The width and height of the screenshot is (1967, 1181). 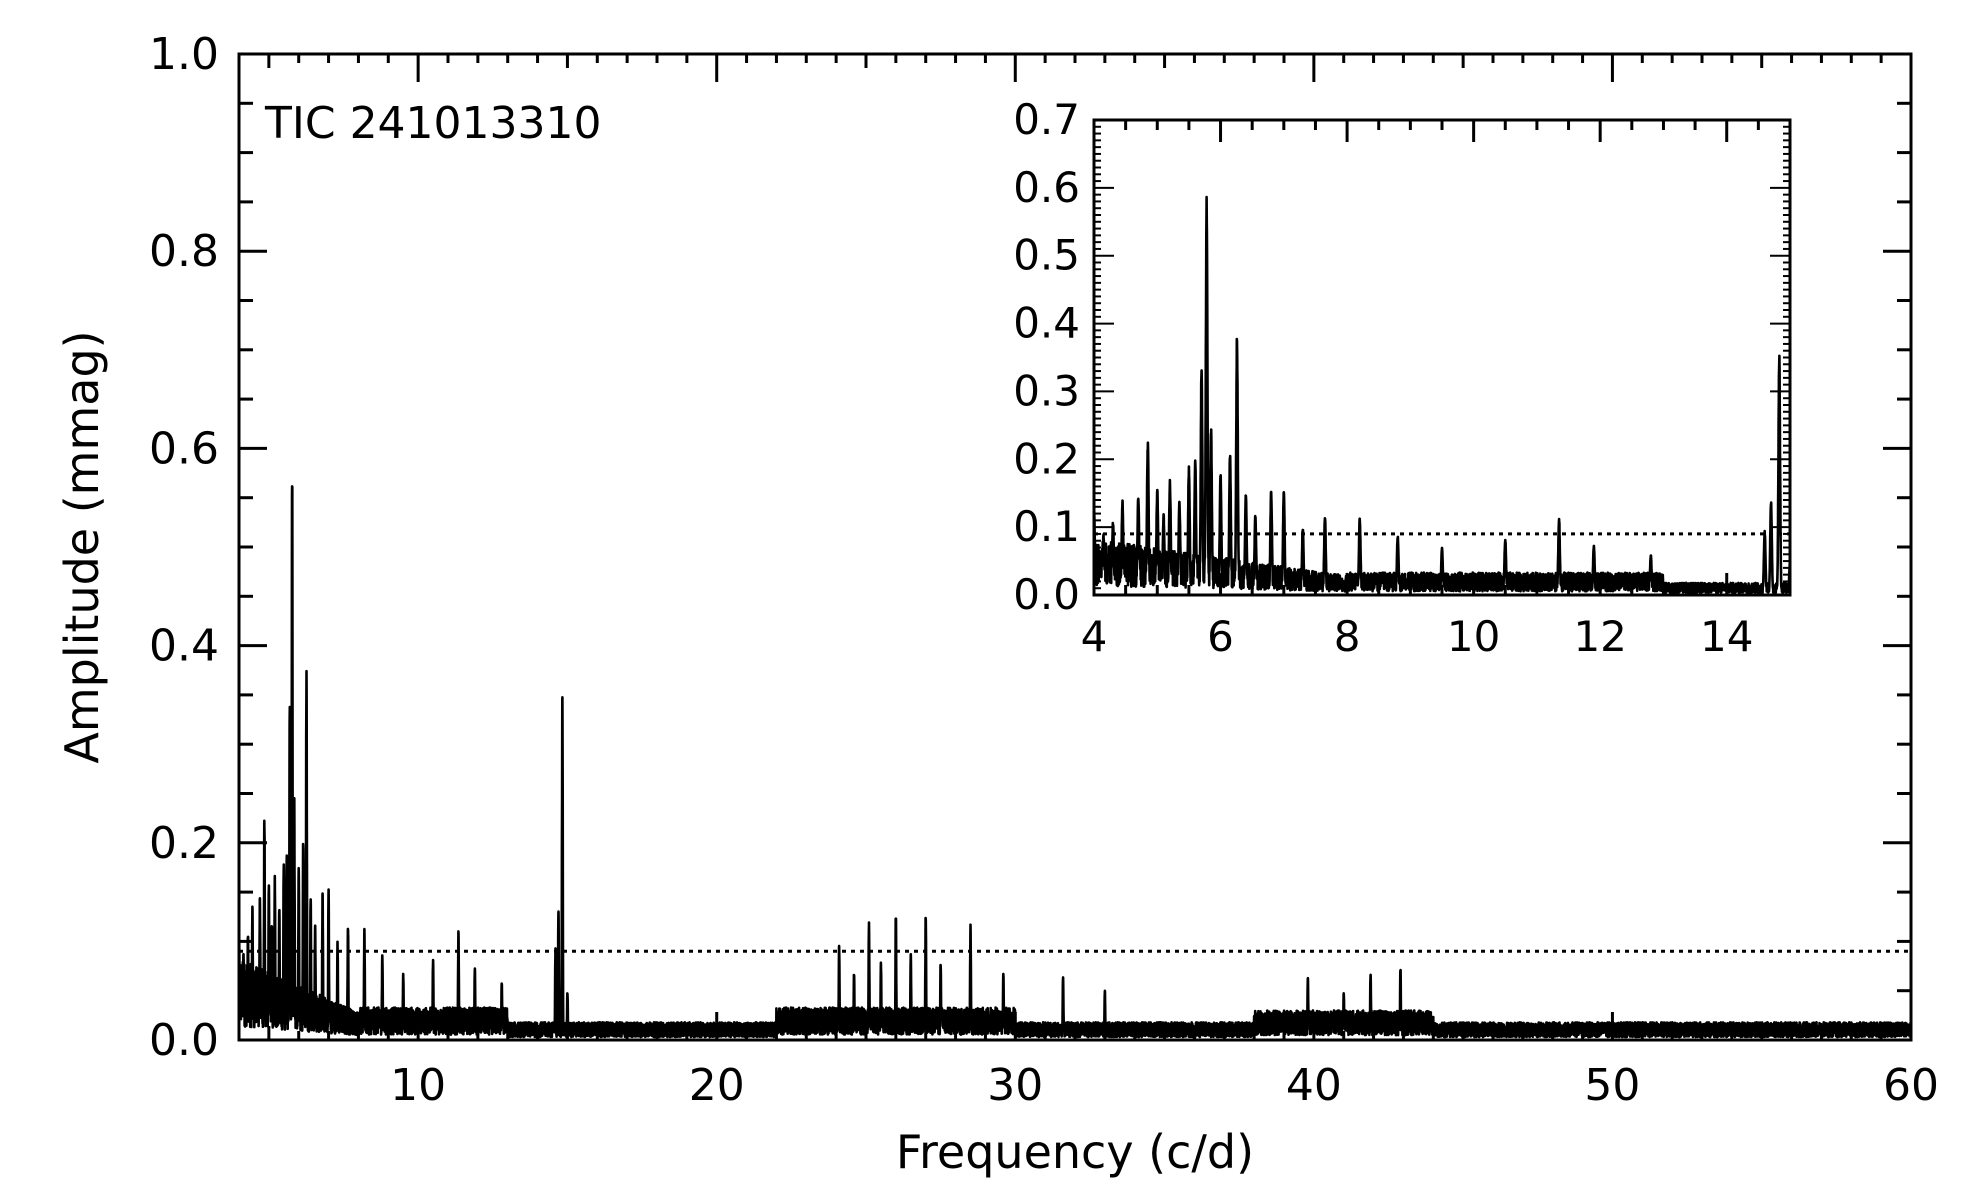 I want to click on inset-y-tick-label: 0.7, so click(x=1046, y=119).